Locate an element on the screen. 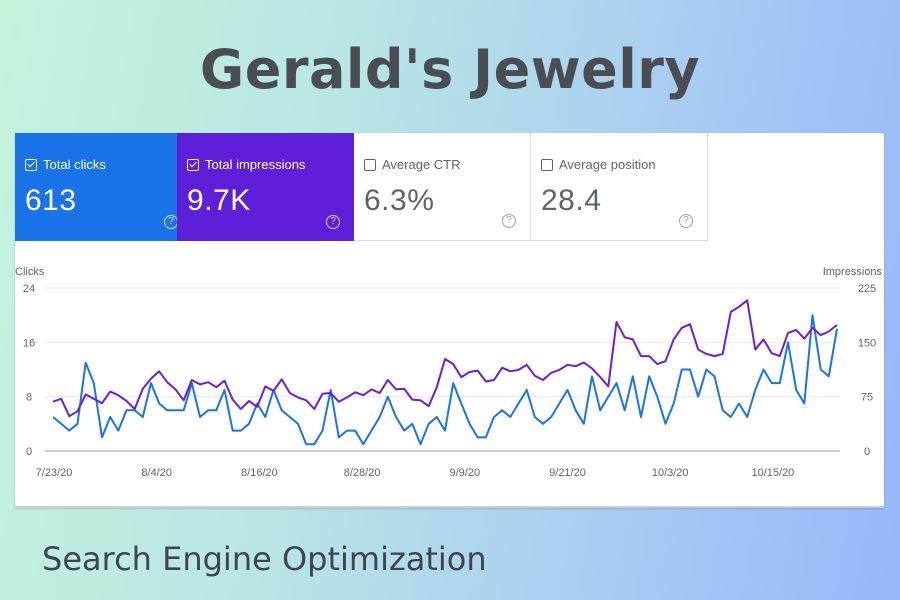 The width and height of the screenshot is (900, 600). average-ctr-value: 6.3% is located at coordinates (399, 200).